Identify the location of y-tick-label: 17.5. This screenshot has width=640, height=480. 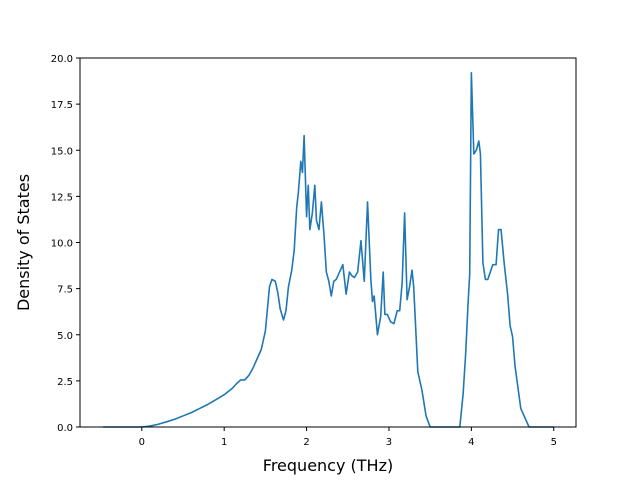
(62, 105).